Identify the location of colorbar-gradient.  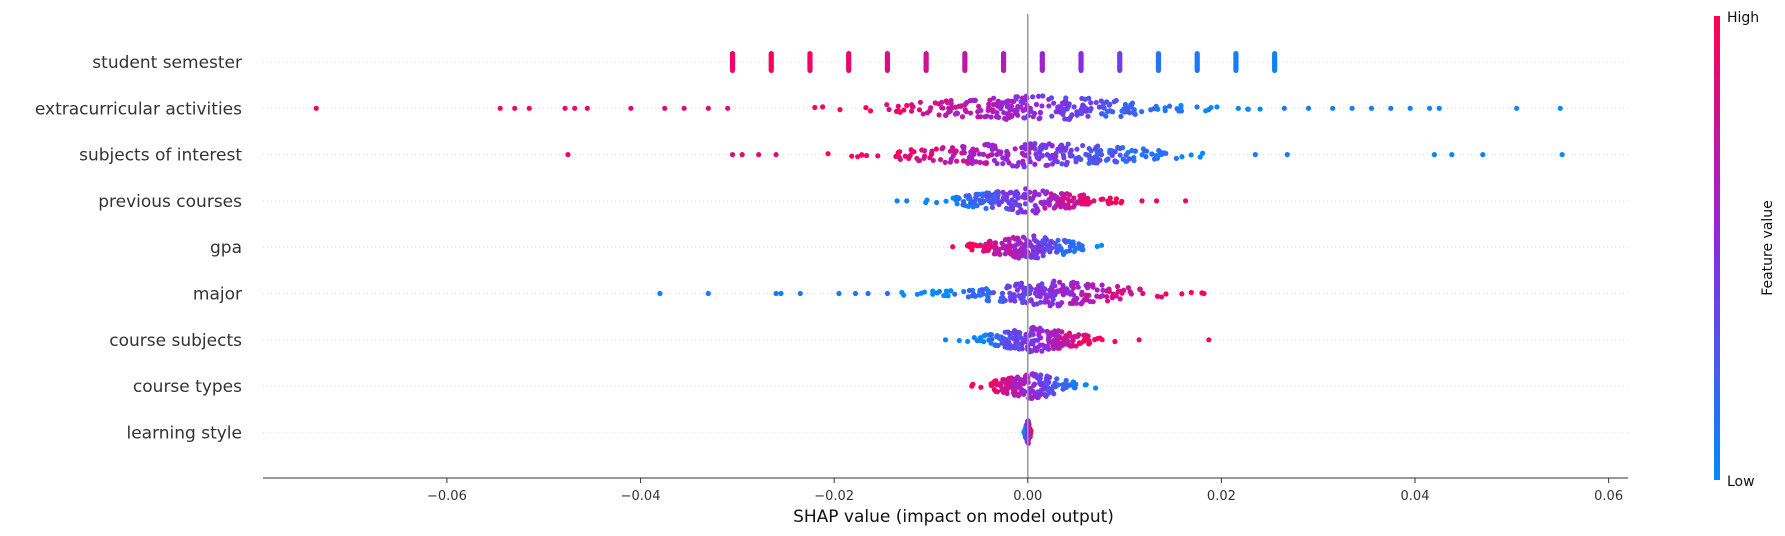
(1717, 248).